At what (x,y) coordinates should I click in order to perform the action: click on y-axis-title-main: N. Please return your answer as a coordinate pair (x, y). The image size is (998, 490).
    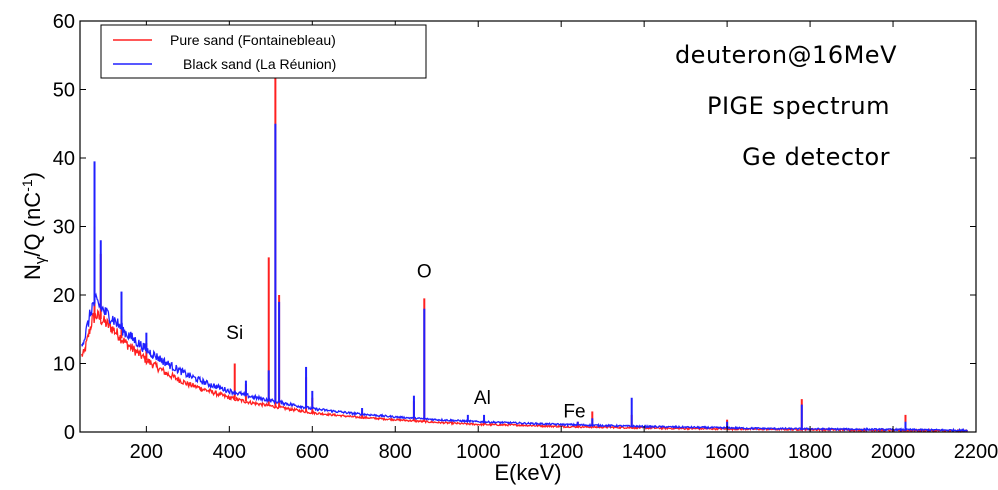
    Looking at the image, I should click on (32, 272).